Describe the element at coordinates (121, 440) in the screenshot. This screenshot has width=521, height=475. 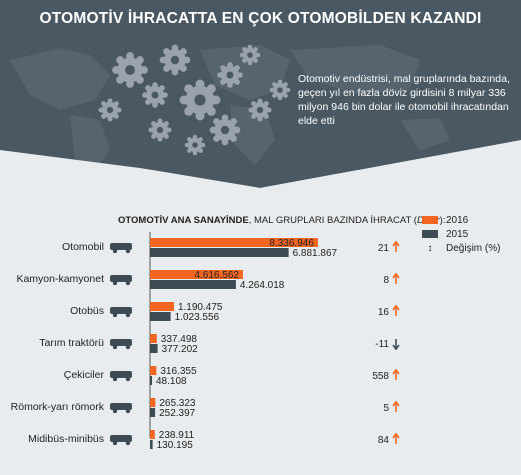
I see `minibus-icon` at that location.